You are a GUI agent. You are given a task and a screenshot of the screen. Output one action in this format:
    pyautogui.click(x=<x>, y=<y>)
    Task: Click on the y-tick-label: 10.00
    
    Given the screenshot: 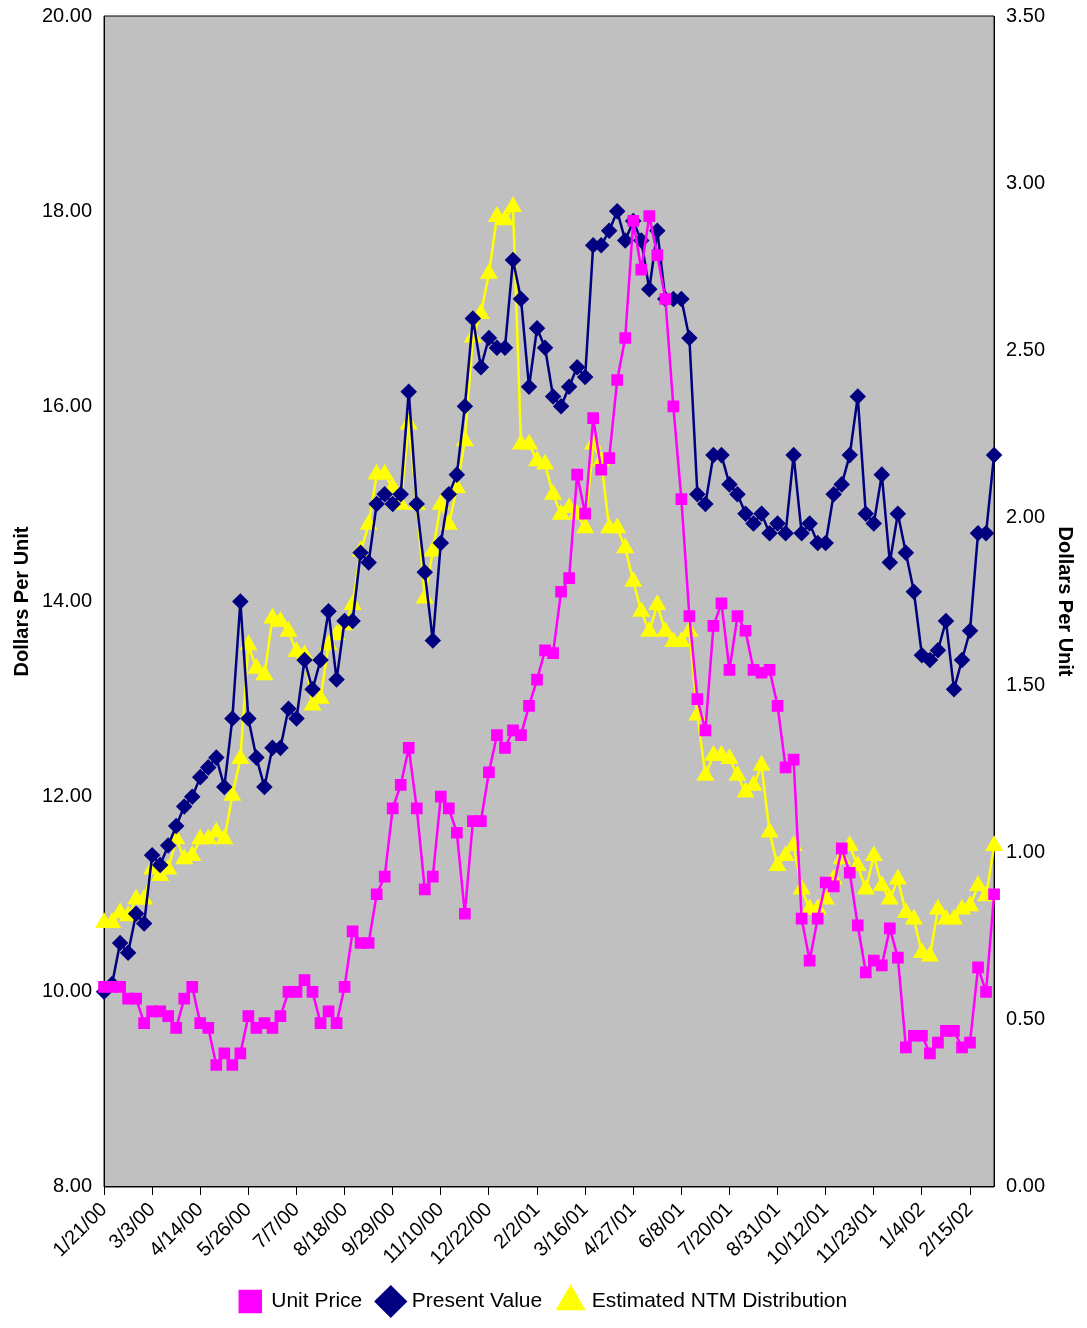 What is the action you would take?
    pyautogui.click(x=67, y=990)
    